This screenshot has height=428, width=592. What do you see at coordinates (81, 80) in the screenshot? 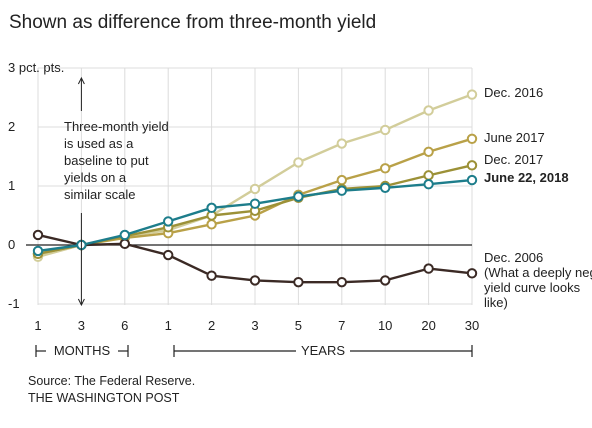
I see `arrow-up-icon` at bounding box center [81, 80].